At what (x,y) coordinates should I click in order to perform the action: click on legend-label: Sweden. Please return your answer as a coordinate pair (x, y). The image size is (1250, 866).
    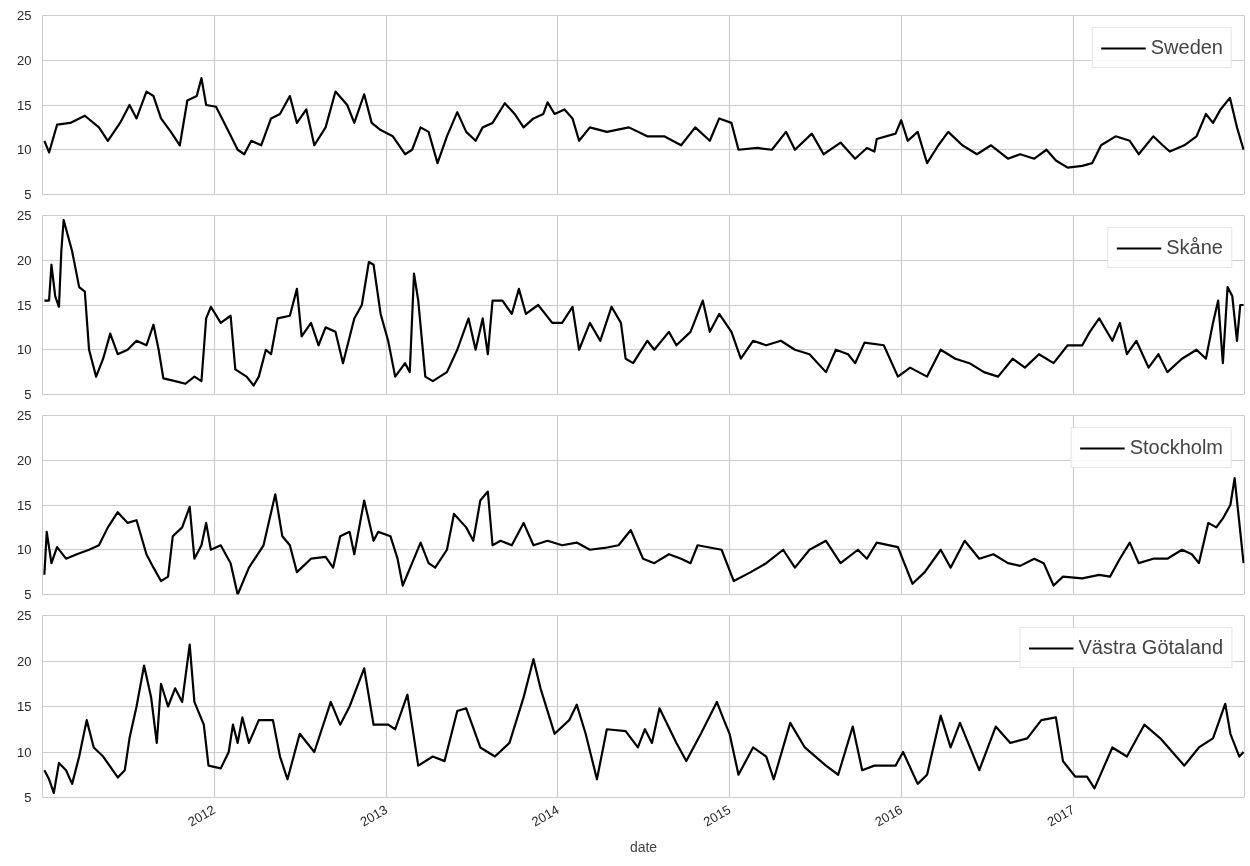
    Looking at the image, I should click on (1186, 47).